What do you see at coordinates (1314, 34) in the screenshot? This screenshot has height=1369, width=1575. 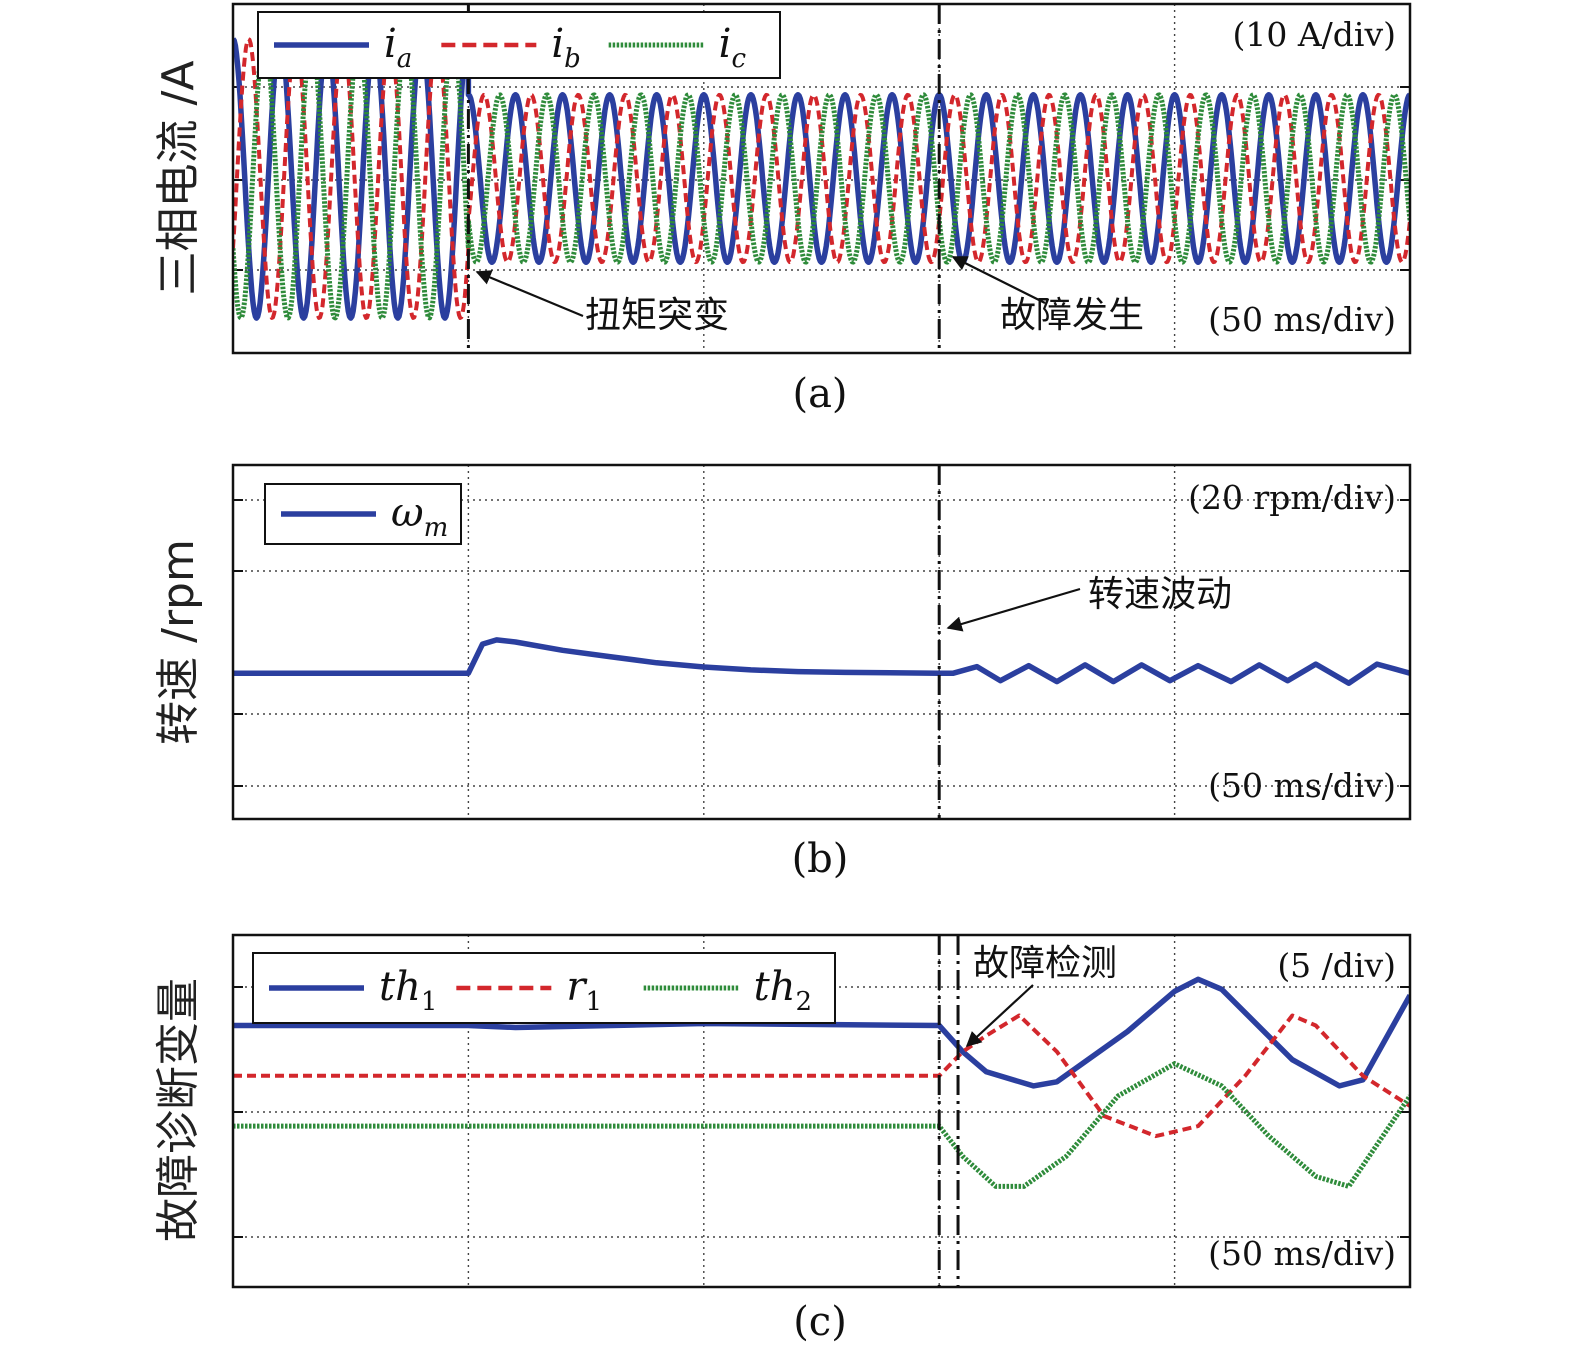 I see `y-scale-text: (10 A/div)` at bounding box center [1314, 34].